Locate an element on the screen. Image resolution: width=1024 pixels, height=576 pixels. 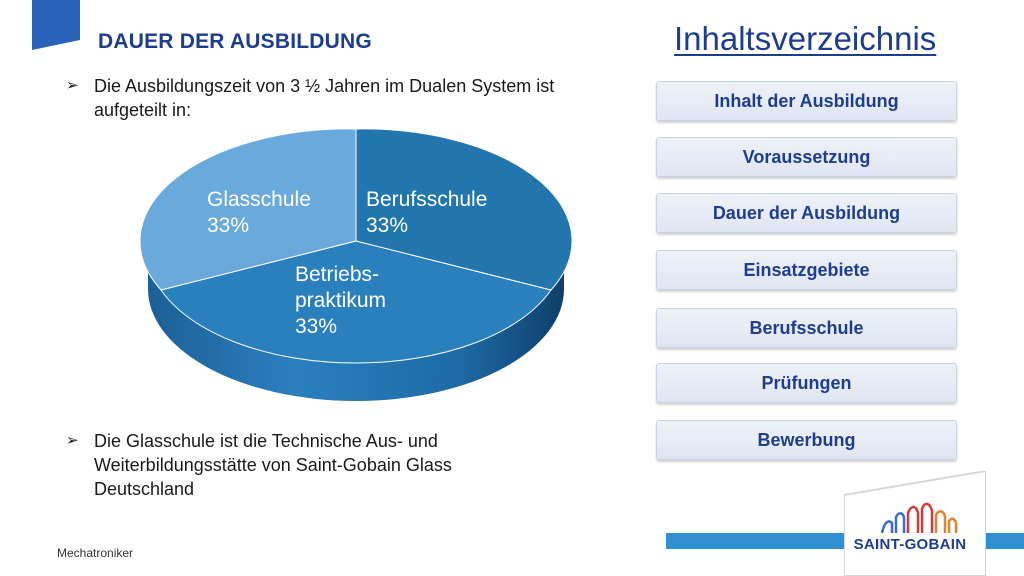
toc-button-berufsschule: Berufsschule is located at coordinates (806, 328).